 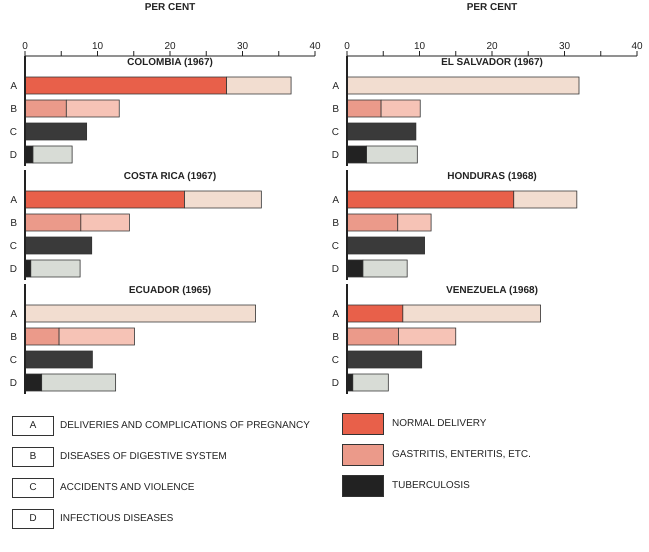 I want to click on text: ACCIDENTS AND VIOLENCE, so click(x=127, y=487).